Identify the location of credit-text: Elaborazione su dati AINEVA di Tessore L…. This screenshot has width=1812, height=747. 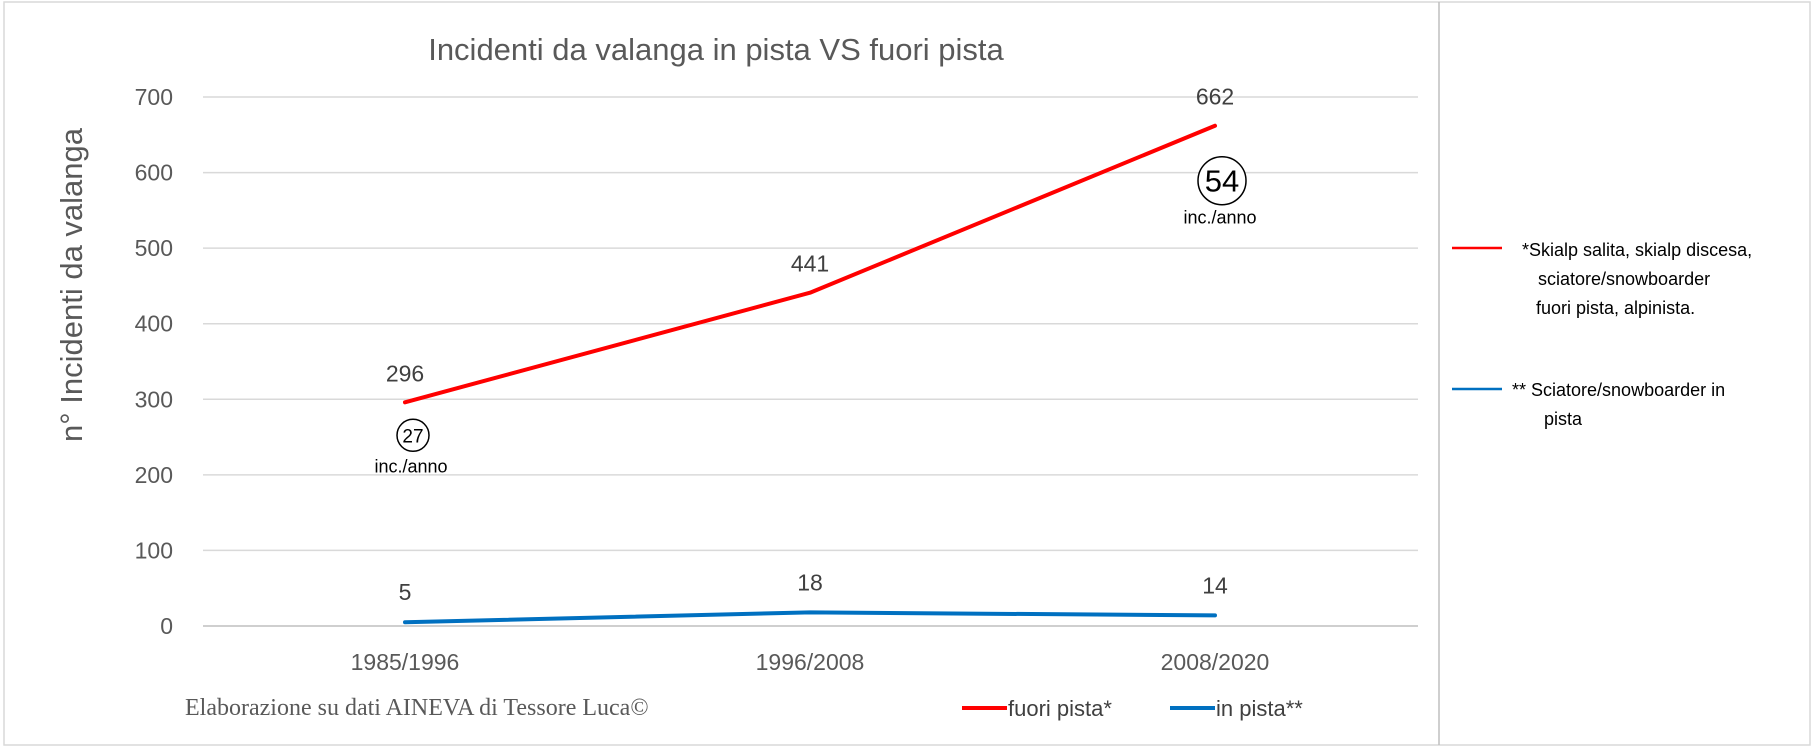
(417, 708).